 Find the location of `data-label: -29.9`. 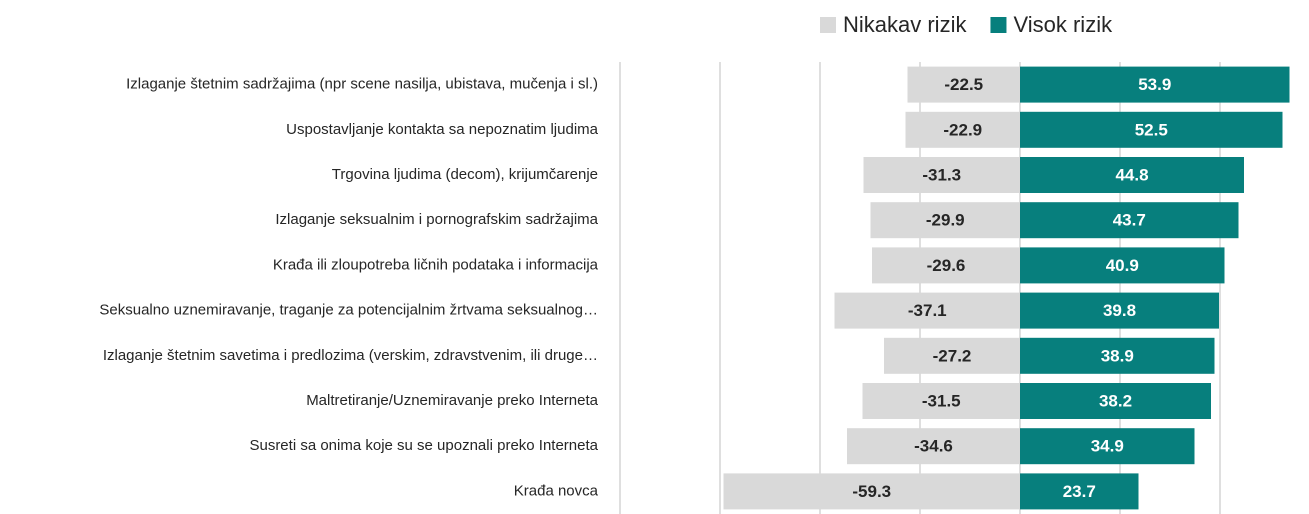

data-label: -29.9 is located at coordinates (945, 220).